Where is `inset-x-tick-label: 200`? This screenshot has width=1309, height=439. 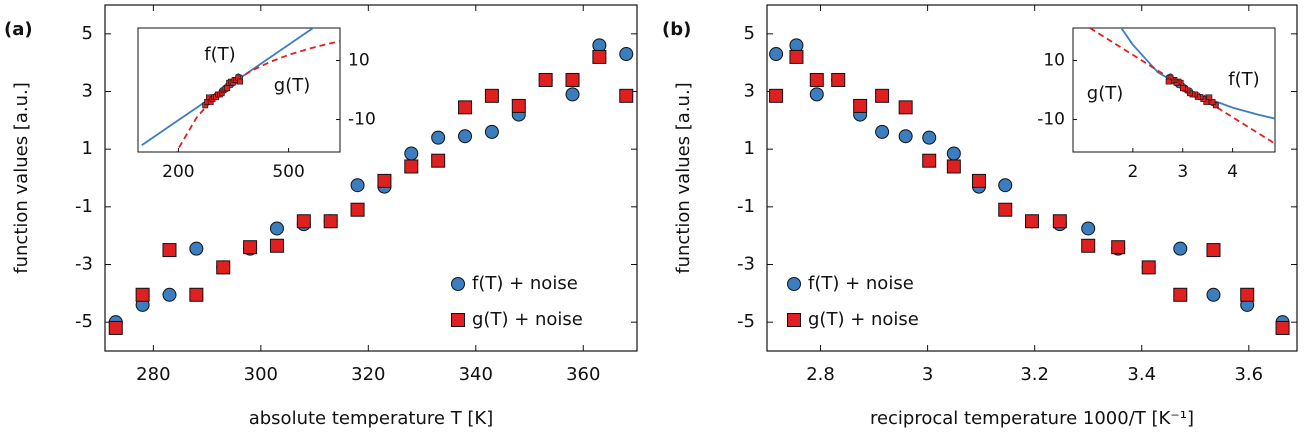 inset-x-tick-label: 200 is located at coordinates (178, 172).